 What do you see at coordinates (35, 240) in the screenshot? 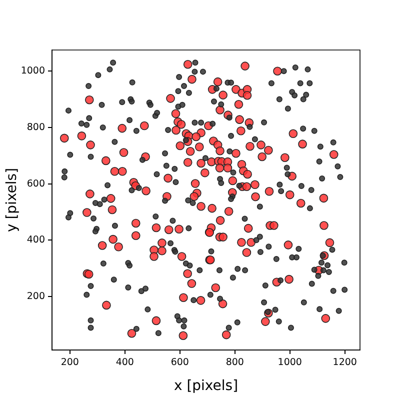
I see `y-tick-label: 400` at bounding box center [35, 240].